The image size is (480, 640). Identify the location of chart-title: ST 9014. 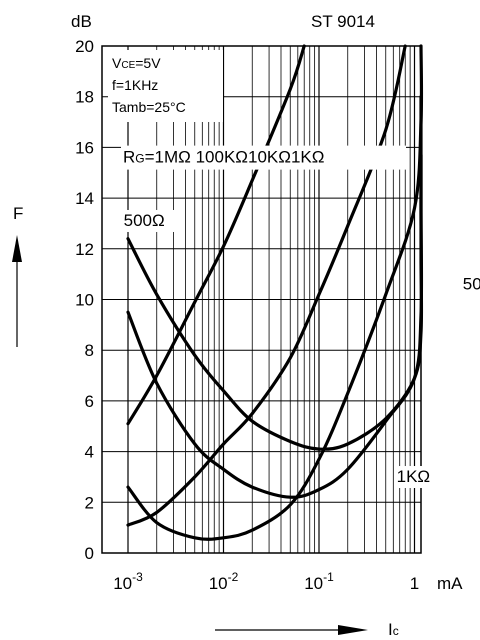
(343, 21).